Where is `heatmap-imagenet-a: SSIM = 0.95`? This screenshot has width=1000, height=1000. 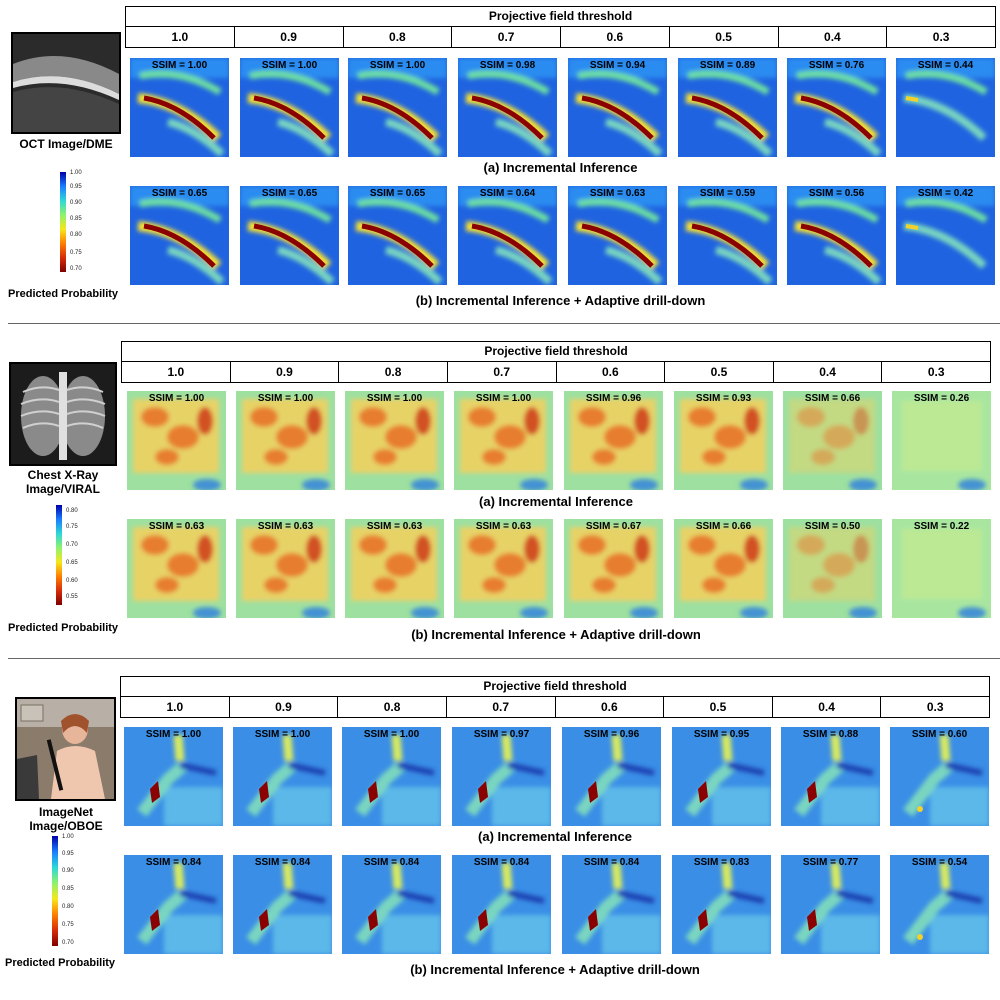 heatmap-imagenet-a: SSIM = 0.95 is located at coordinates (721, 776).